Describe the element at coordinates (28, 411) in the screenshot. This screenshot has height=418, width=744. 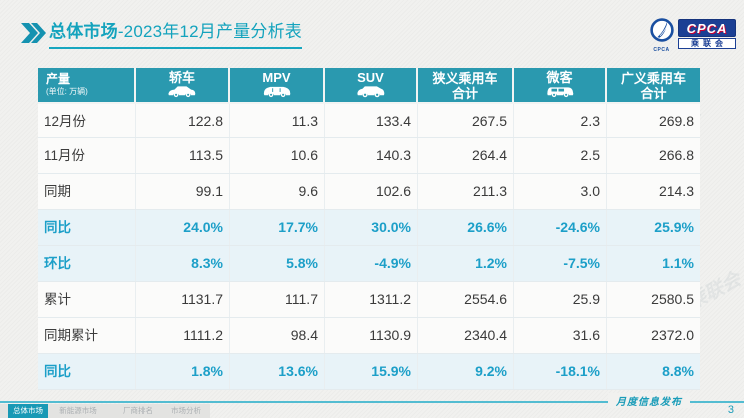
I see `tab-overall-market: 总体市场` at that location.